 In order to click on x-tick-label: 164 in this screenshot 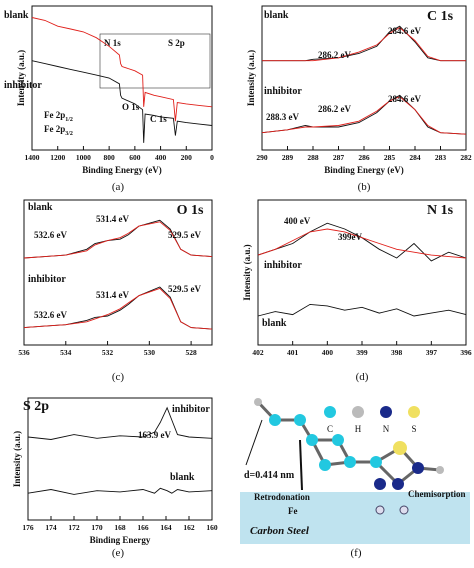, I will do `click(166, 527)`.